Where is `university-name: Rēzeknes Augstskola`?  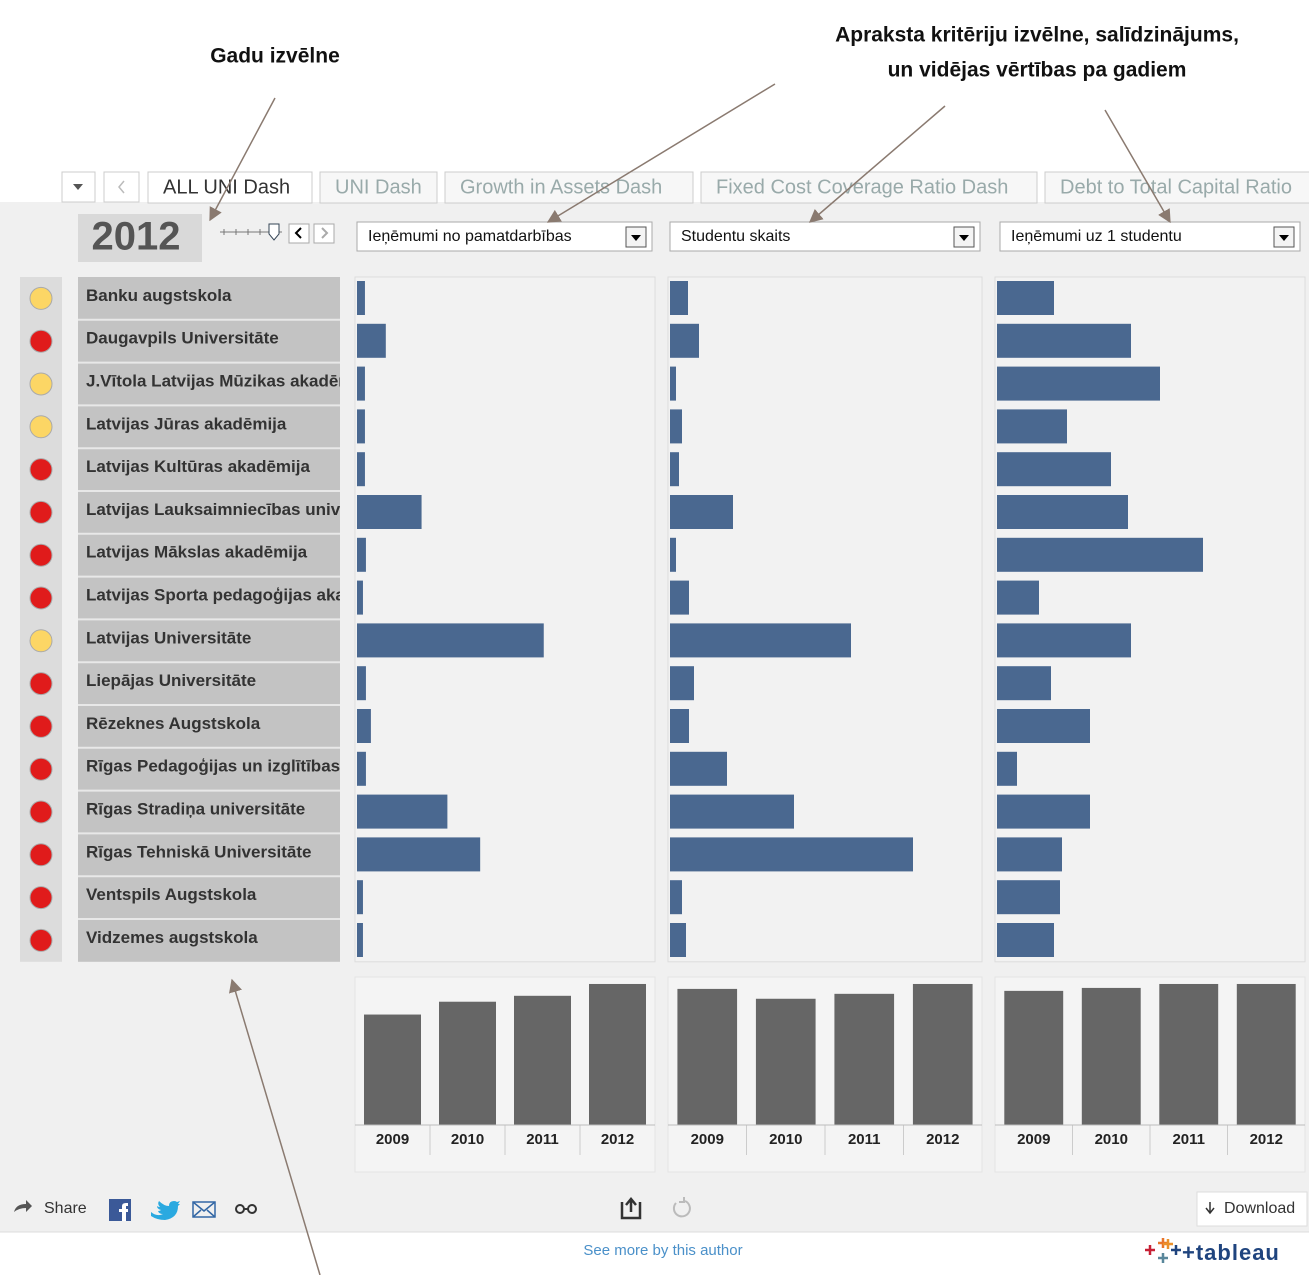 university-name: Rēzeknes Augstskola is located at coordinates (173, 723).